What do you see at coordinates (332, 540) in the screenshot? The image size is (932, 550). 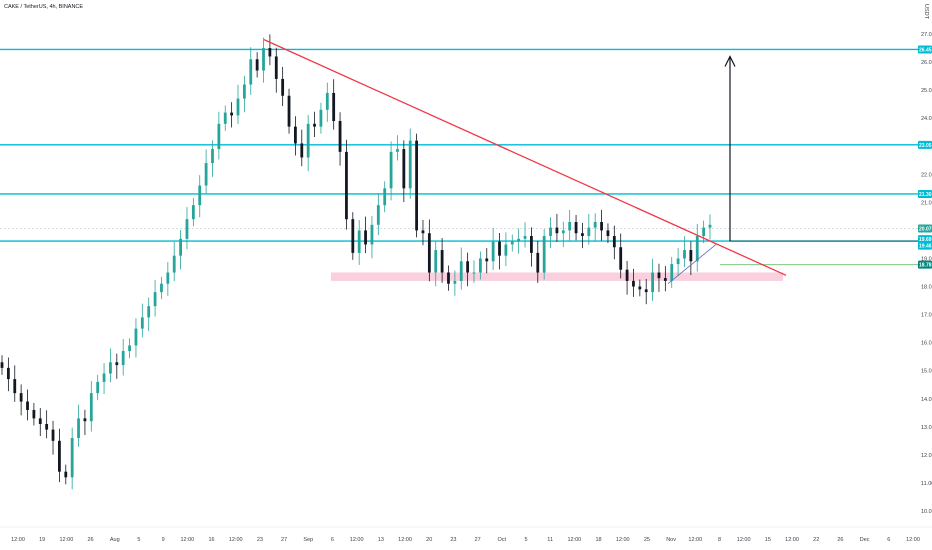 I see `x-tick-label: 6` at bounding box center [332, 540].